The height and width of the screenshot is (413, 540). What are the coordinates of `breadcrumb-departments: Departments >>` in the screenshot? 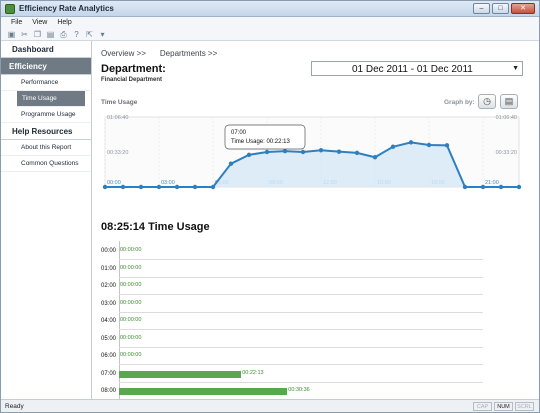 It's located at (188, 53).